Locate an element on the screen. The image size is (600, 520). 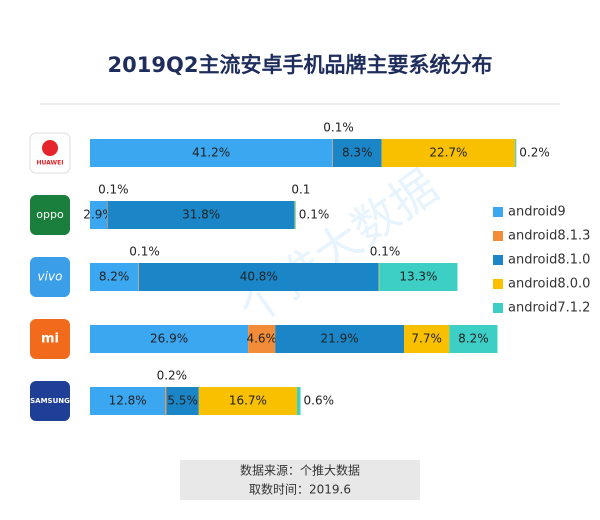
legend-label: android9 is located at coordinates (537, 212).